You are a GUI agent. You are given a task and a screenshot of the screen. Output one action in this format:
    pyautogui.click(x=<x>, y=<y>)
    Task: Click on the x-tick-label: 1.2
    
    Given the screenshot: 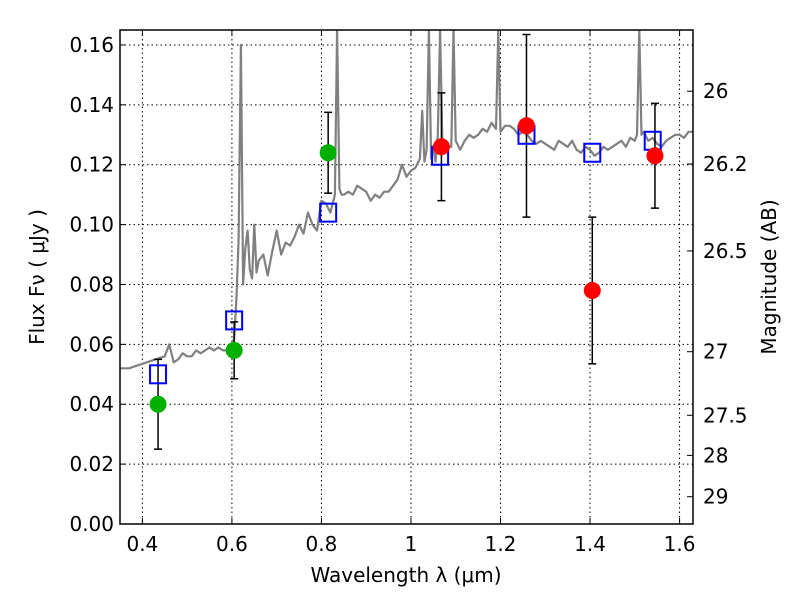 What is the action you would take?
    pyautogui.click(x=501, y=544)
    